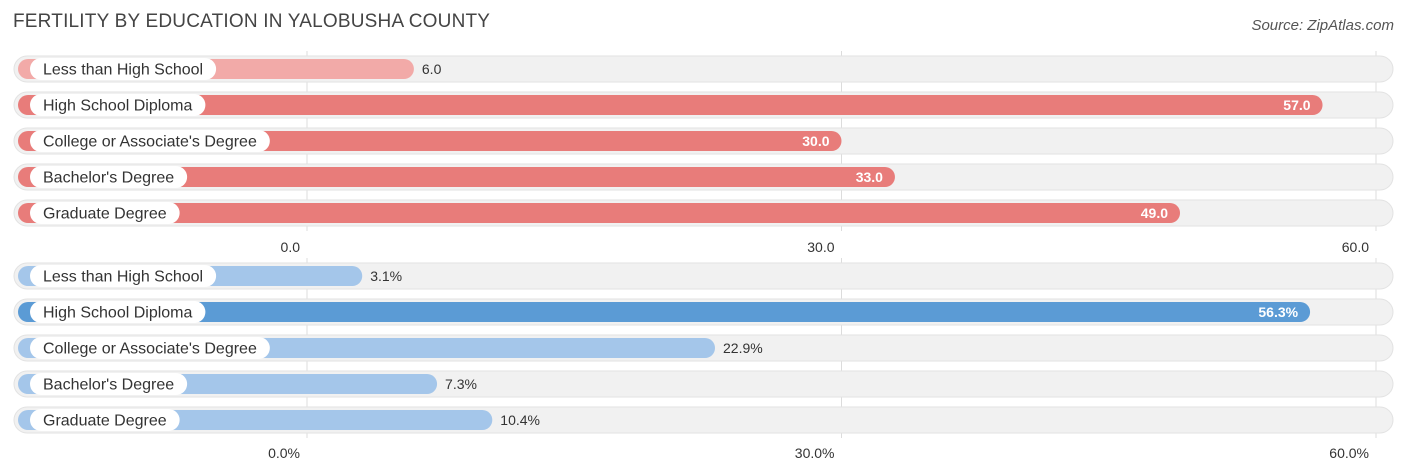 This screenshot has height=475, width=1406. Describe the element at coordinates (284, 453) in the screenshot. I see `x-tick-label: 0.0%` at that location.